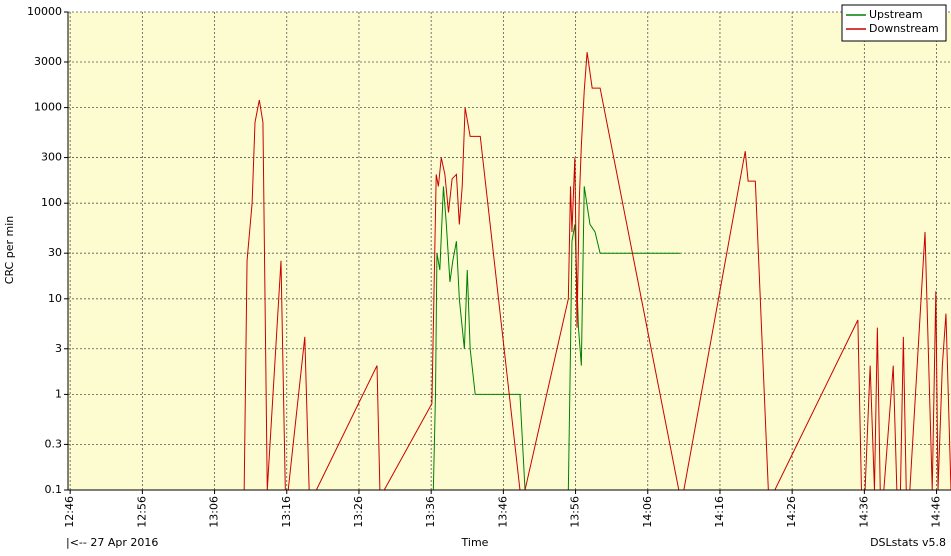 This screenshot has height=556, width=951. I want to click on x-tick-label: 14:16, so click(719, 512).